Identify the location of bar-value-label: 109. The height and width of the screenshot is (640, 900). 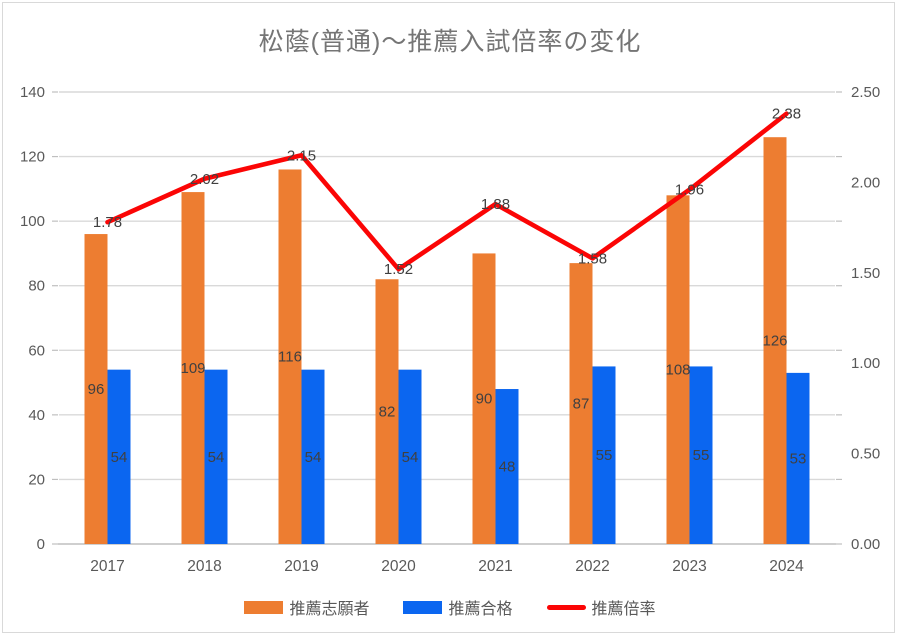
(192, 368).